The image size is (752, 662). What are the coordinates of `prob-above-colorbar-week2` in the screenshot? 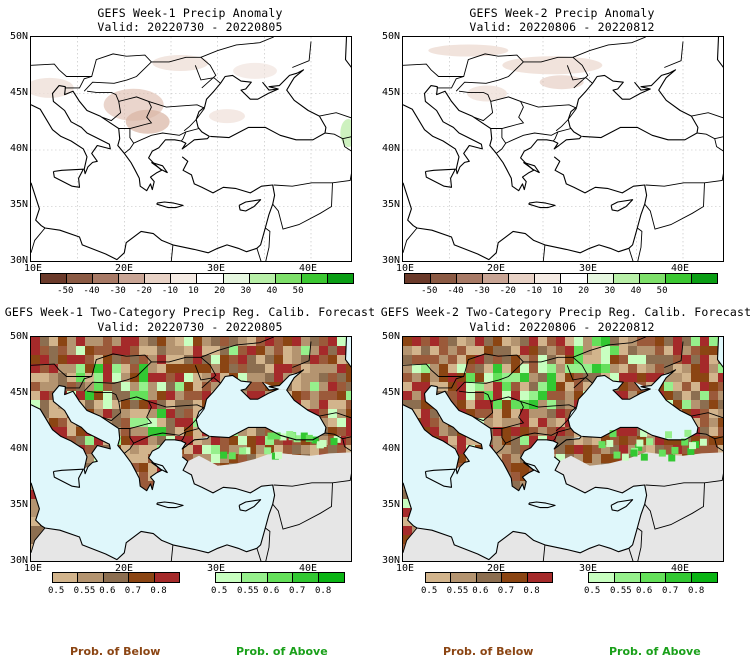 It's located at (653, 577).